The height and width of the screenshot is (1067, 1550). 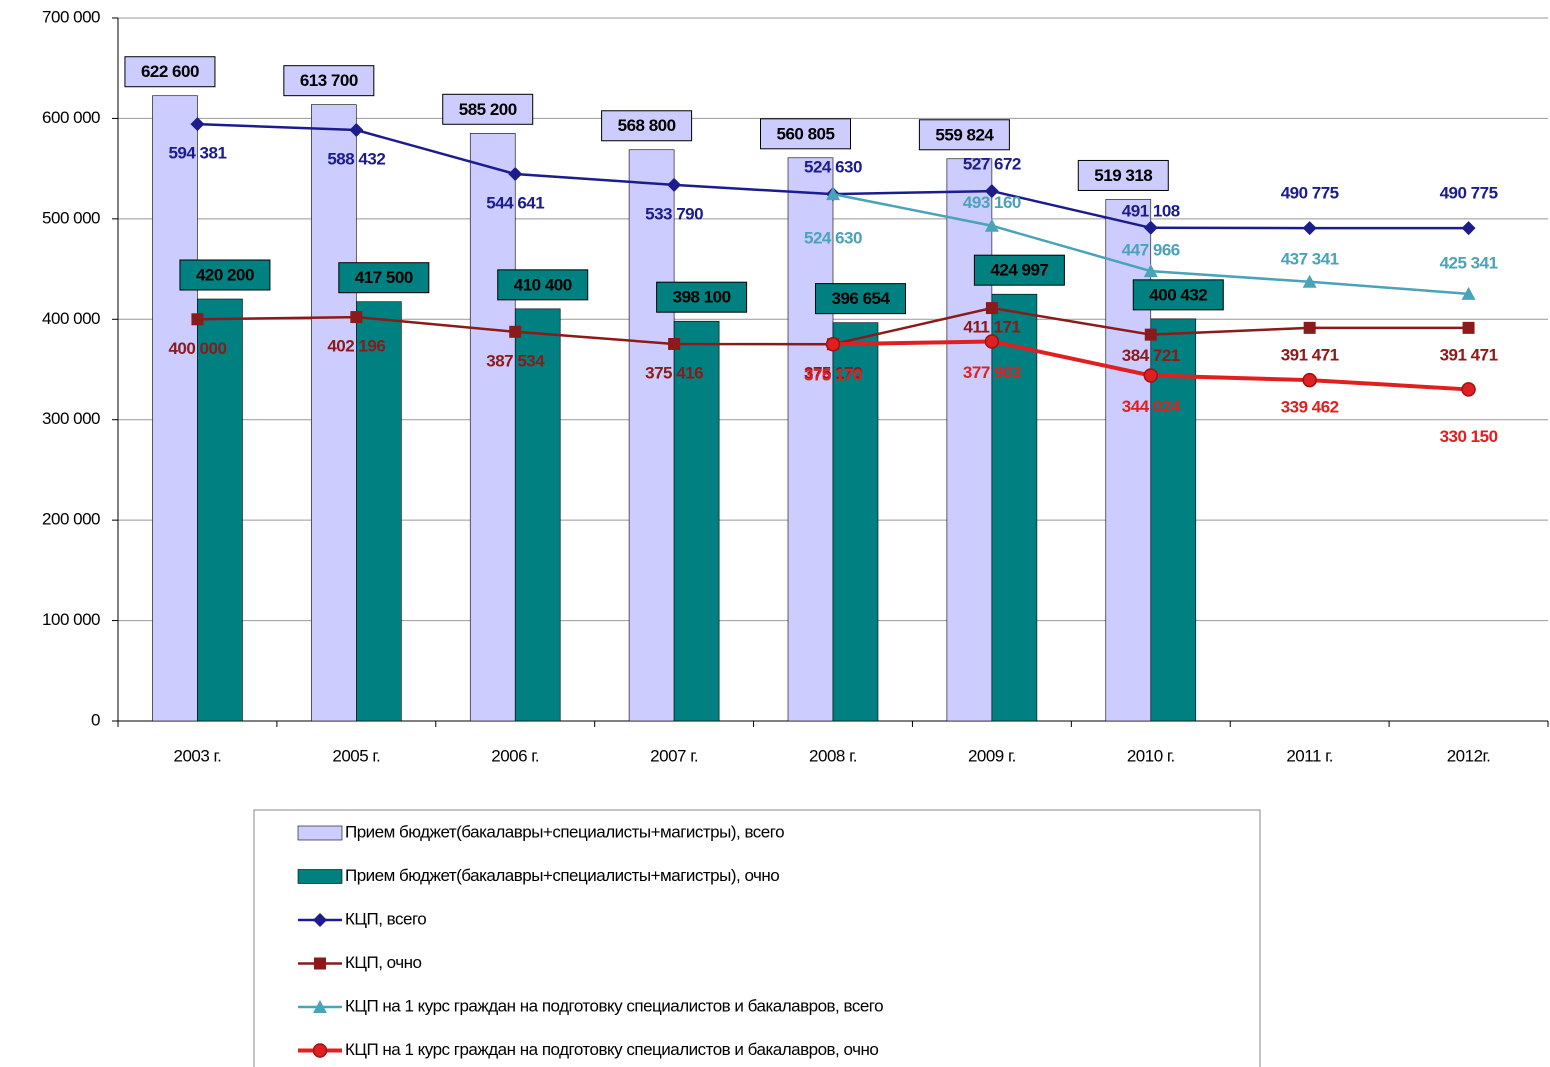 I want to click on y-tick-label: 700 000, so click(x=71, y=16).